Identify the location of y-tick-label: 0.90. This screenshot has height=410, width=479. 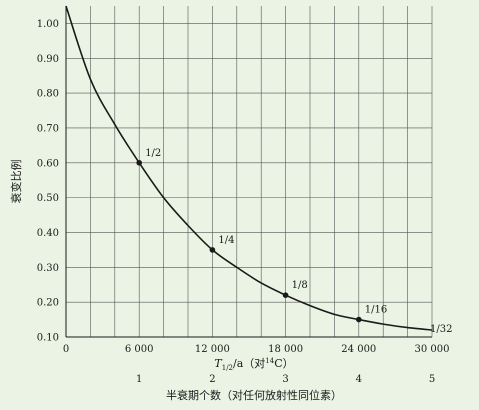
(48, 59).